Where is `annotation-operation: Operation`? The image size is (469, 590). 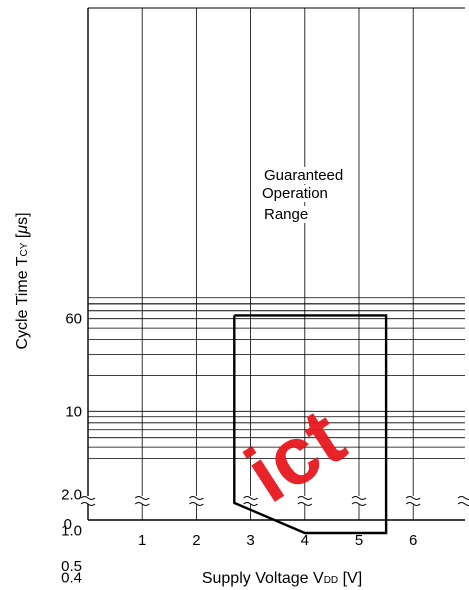 annotation-operation: Operation is located at coordinates (295, 193).